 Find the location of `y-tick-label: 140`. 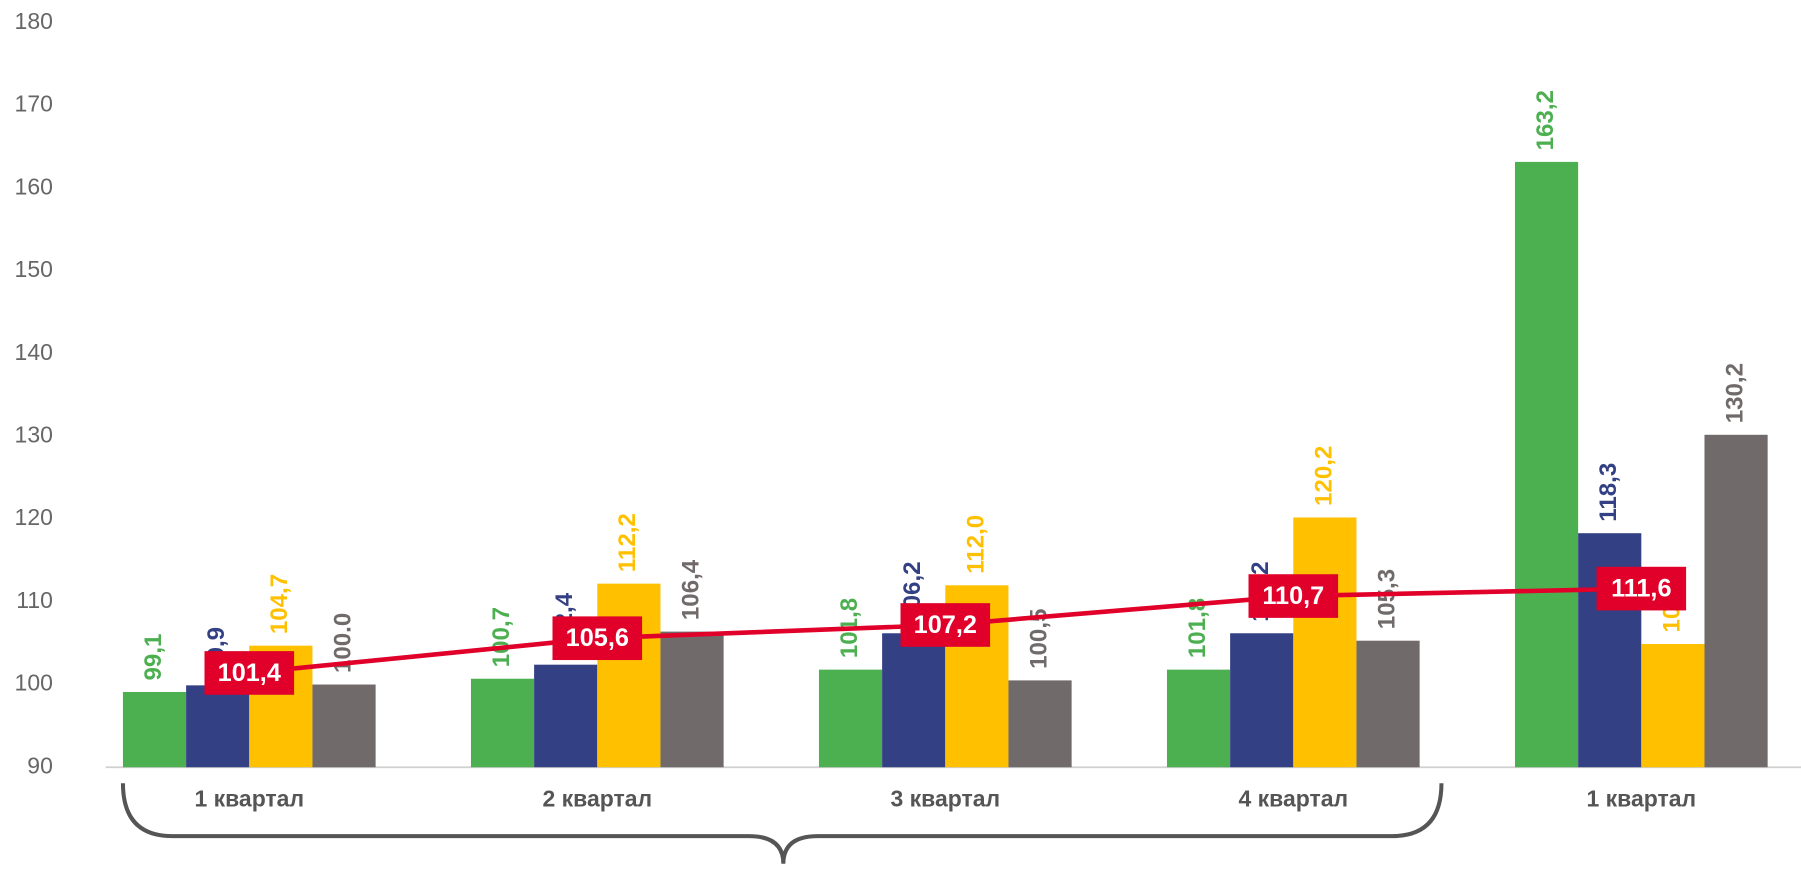

y-tick-label: 140 is located at coordinates (34, 352).